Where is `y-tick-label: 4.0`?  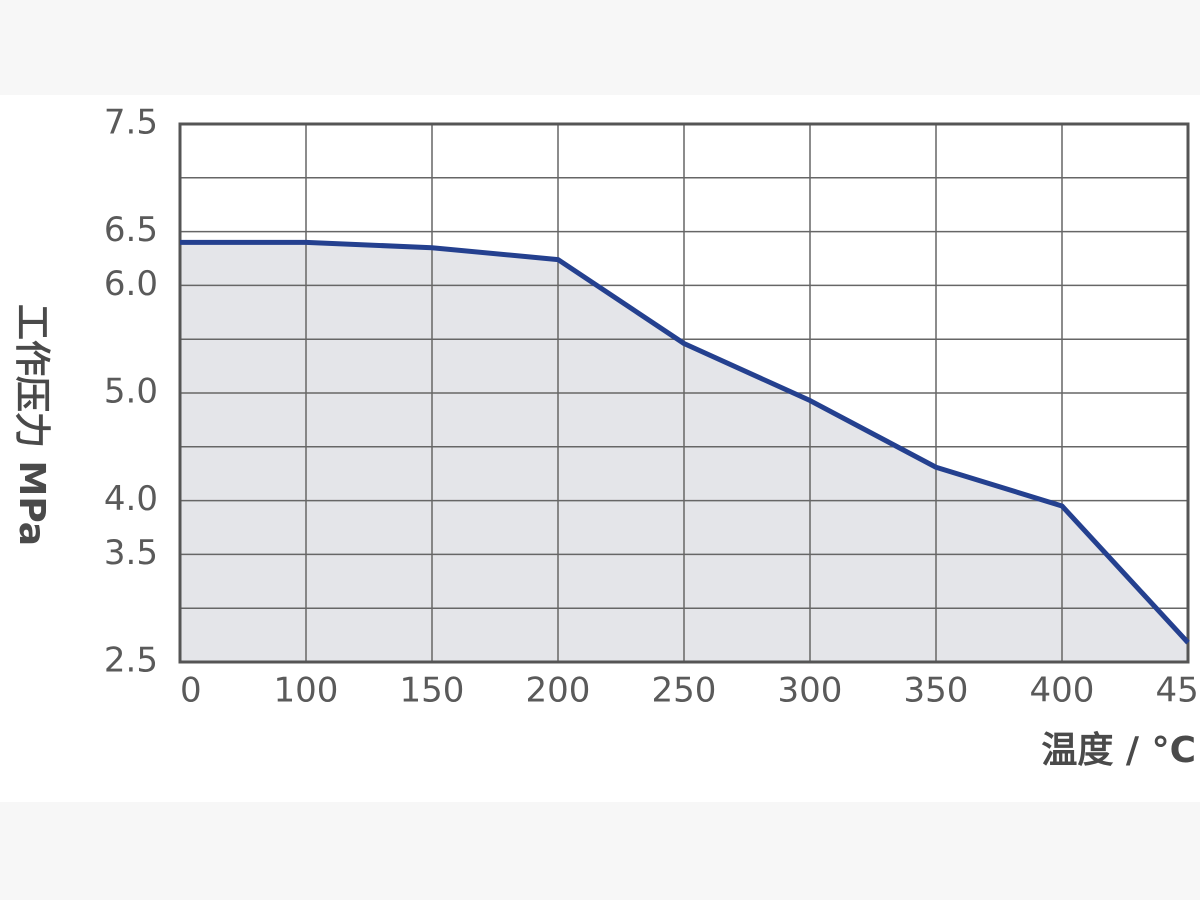
y-tick-label: 4.0 is located at coordinates (131, 499).